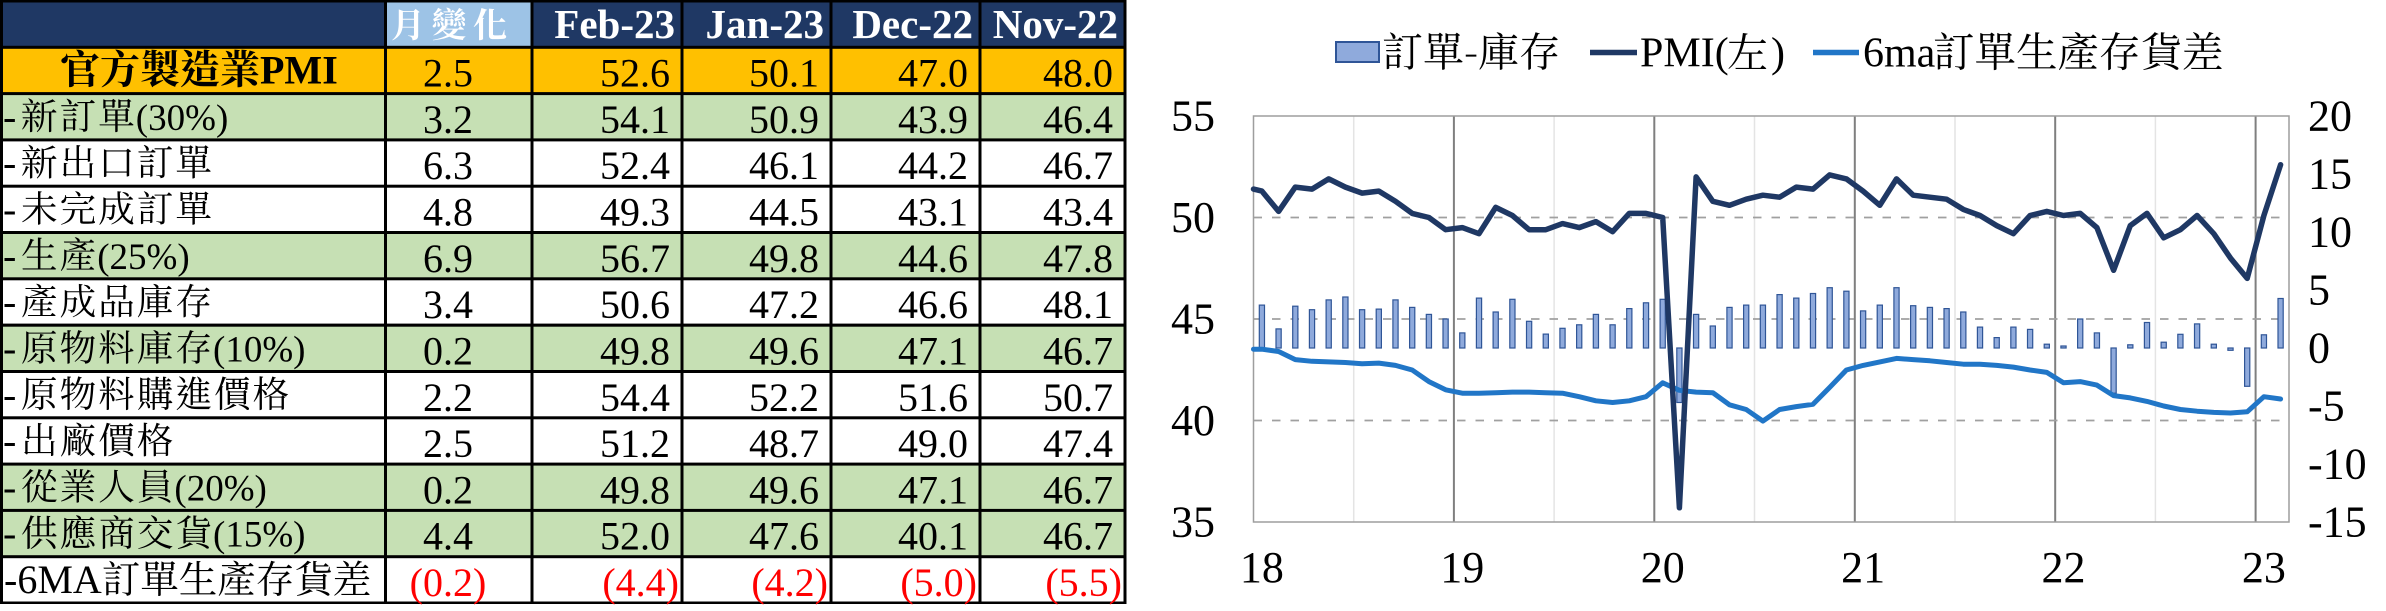 The image size is (2386, 611). What do you see at coordinates (933, 73) in the screenshot?
I see `svg-text: 47.0` at bounding box center [933, 73].